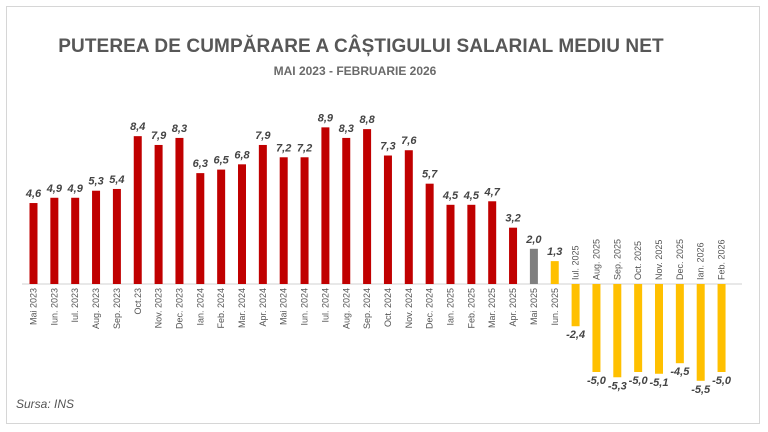  I want to click on category-label: Sep. 2025, so click(617, 259).